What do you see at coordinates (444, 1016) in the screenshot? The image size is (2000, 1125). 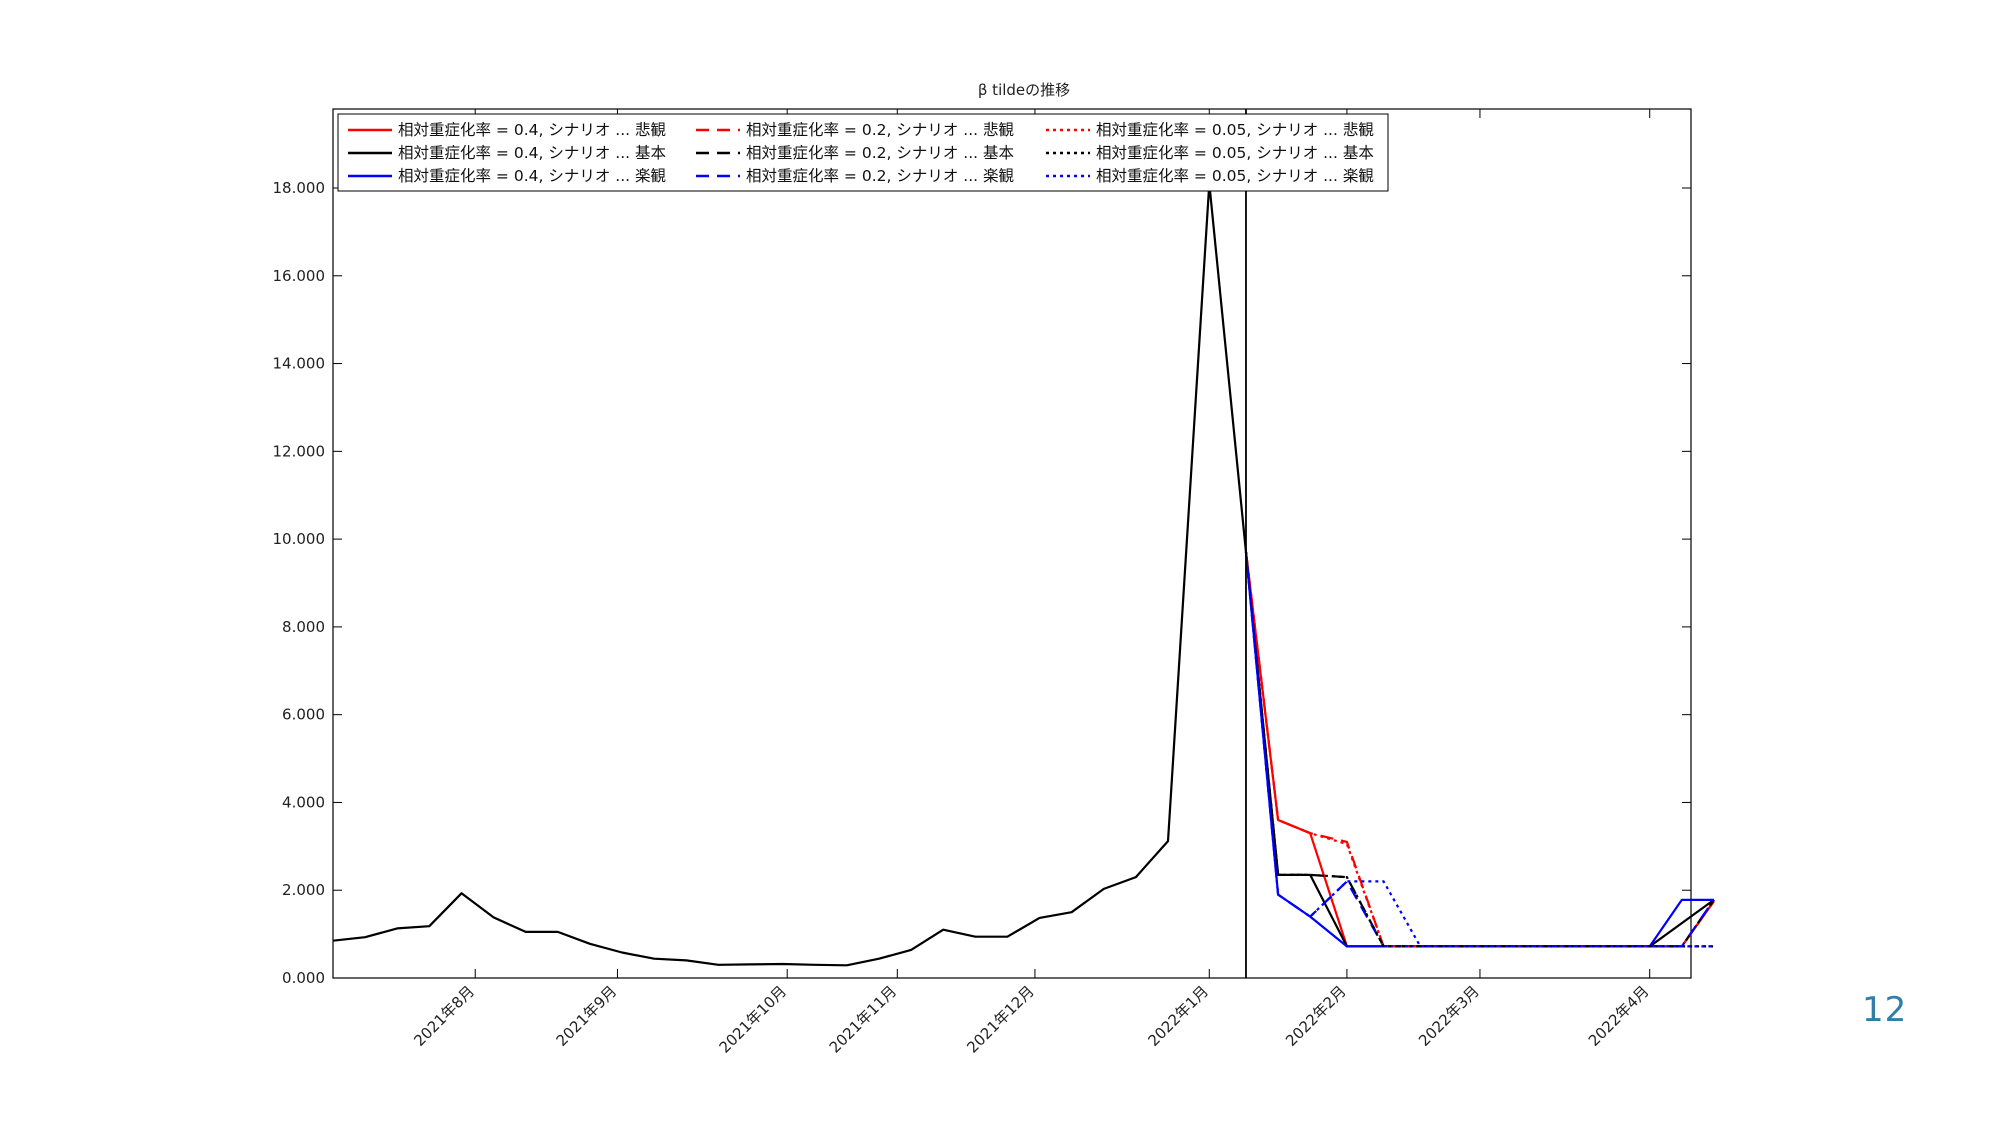 I see `x-tick-label: 2021年8月` at bounding box center [444, 1016].